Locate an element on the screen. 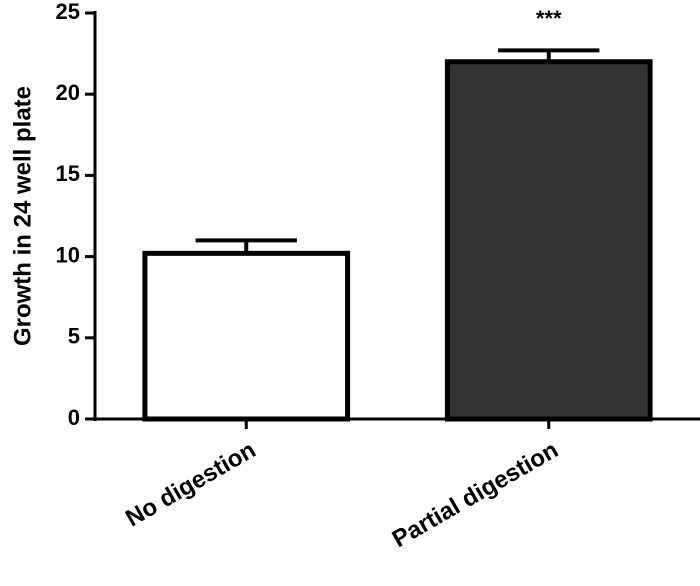  y-tick-label: 10 is located at coordinates (68, 254).